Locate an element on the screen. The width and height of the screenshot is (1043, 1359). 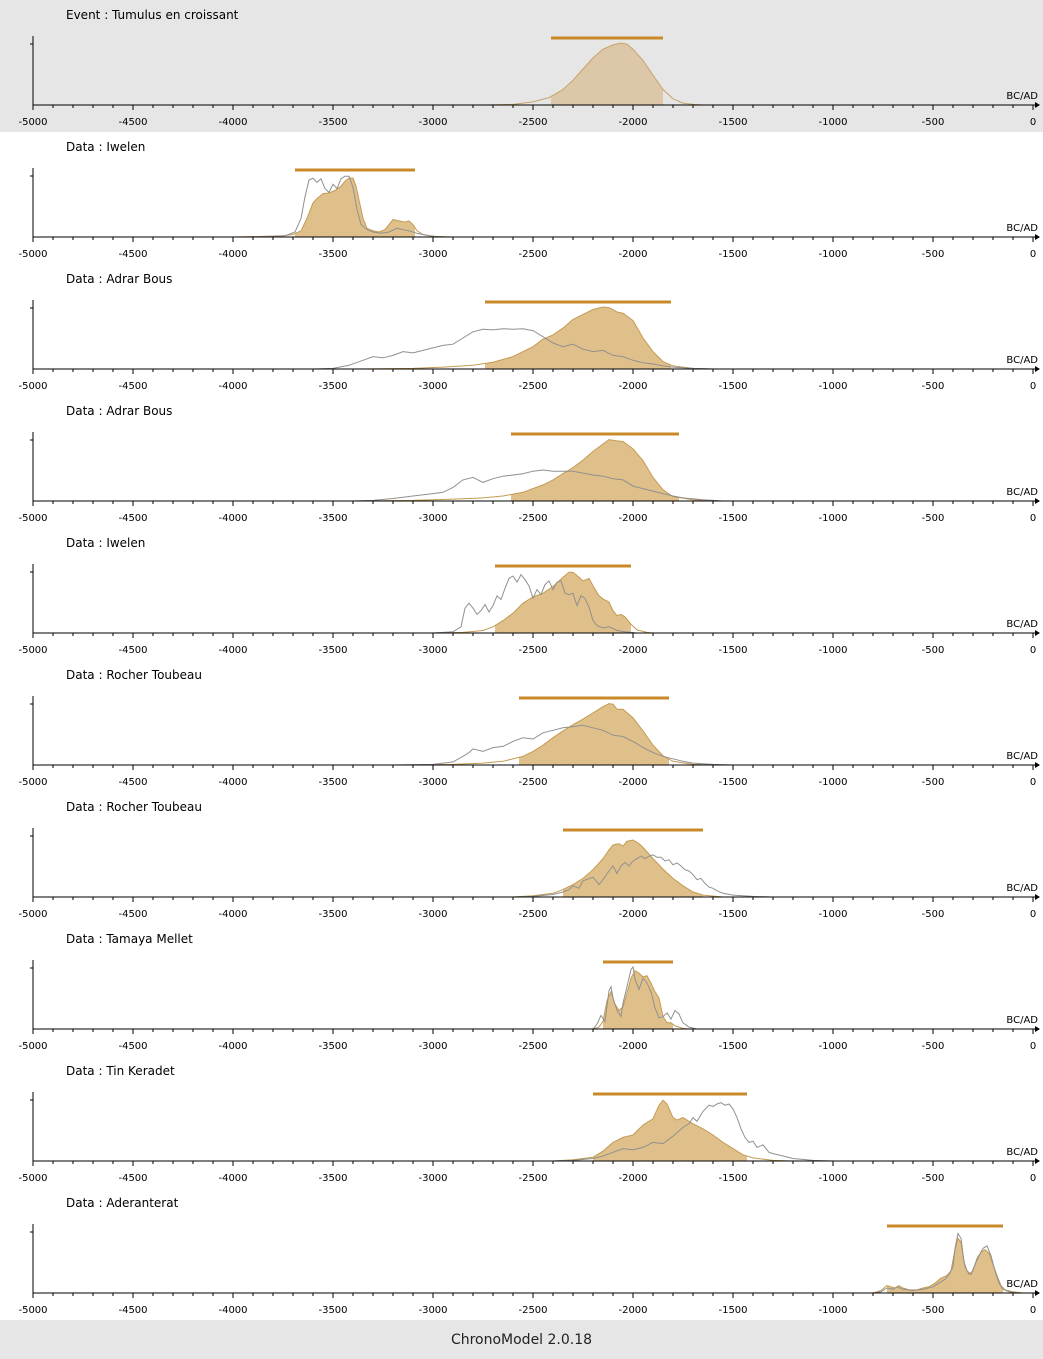
panel-title: Data : Tamaya Mellet is located at coordinates (129, 939).